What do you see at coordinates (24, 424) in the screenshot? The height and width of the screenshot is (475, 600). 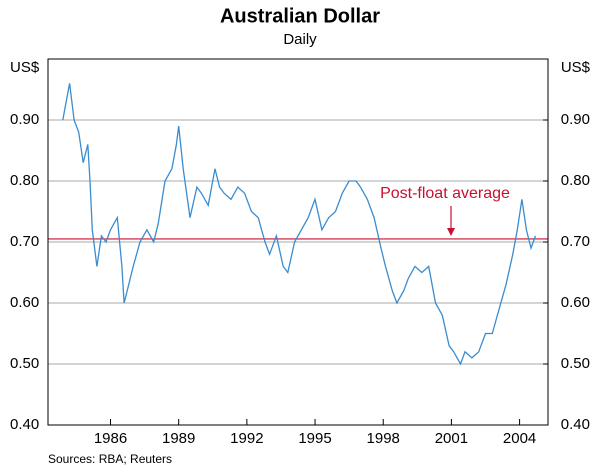 I see `y-tick-label: 0.40` at bounding box center [24, 424].